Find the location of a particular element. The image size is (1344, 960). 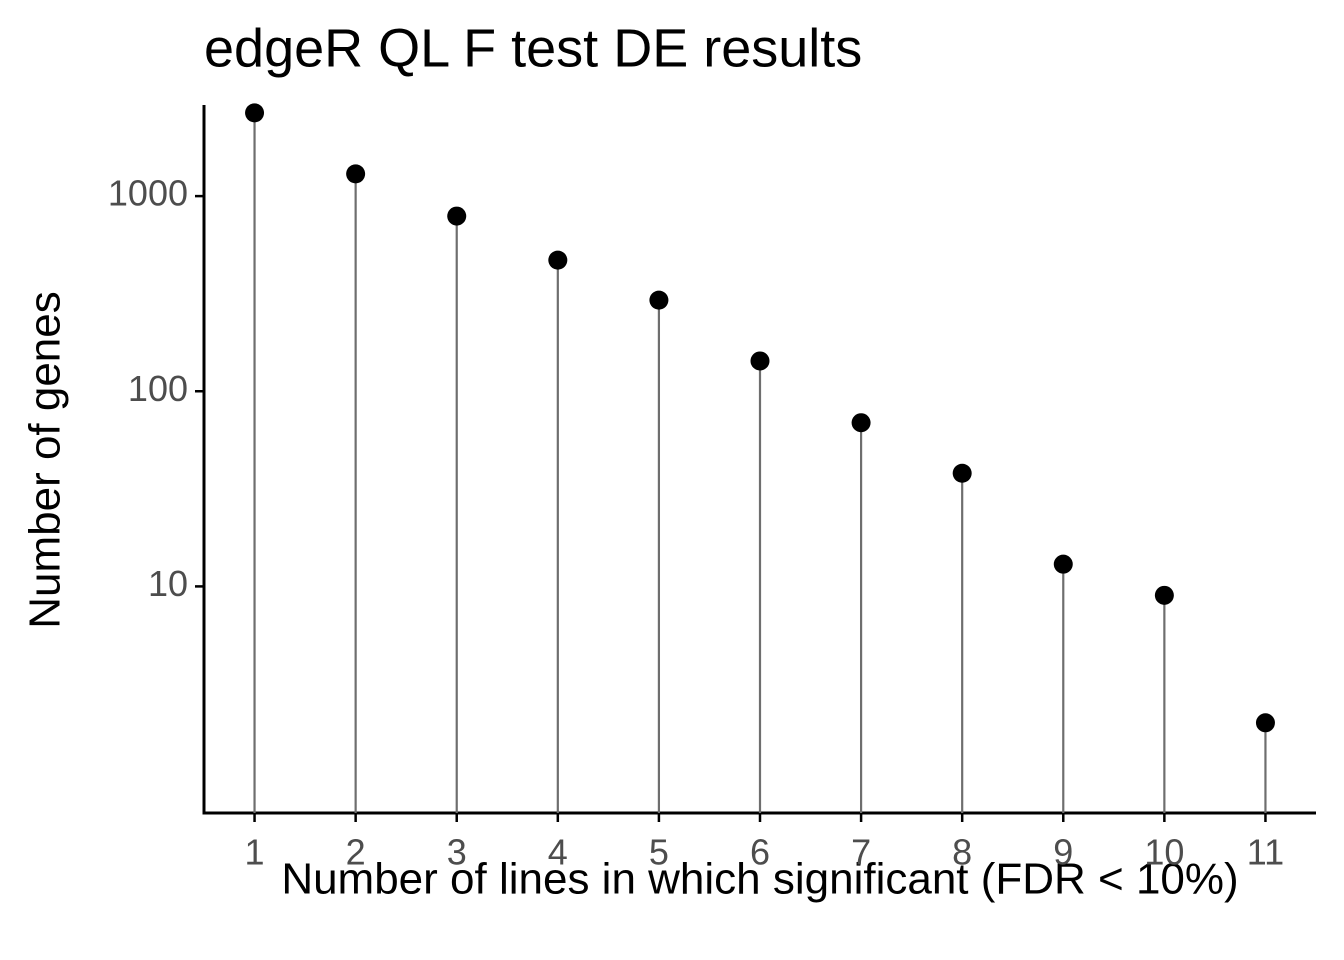

y-tick-label: 1000 is located at coordinates (148, 193).